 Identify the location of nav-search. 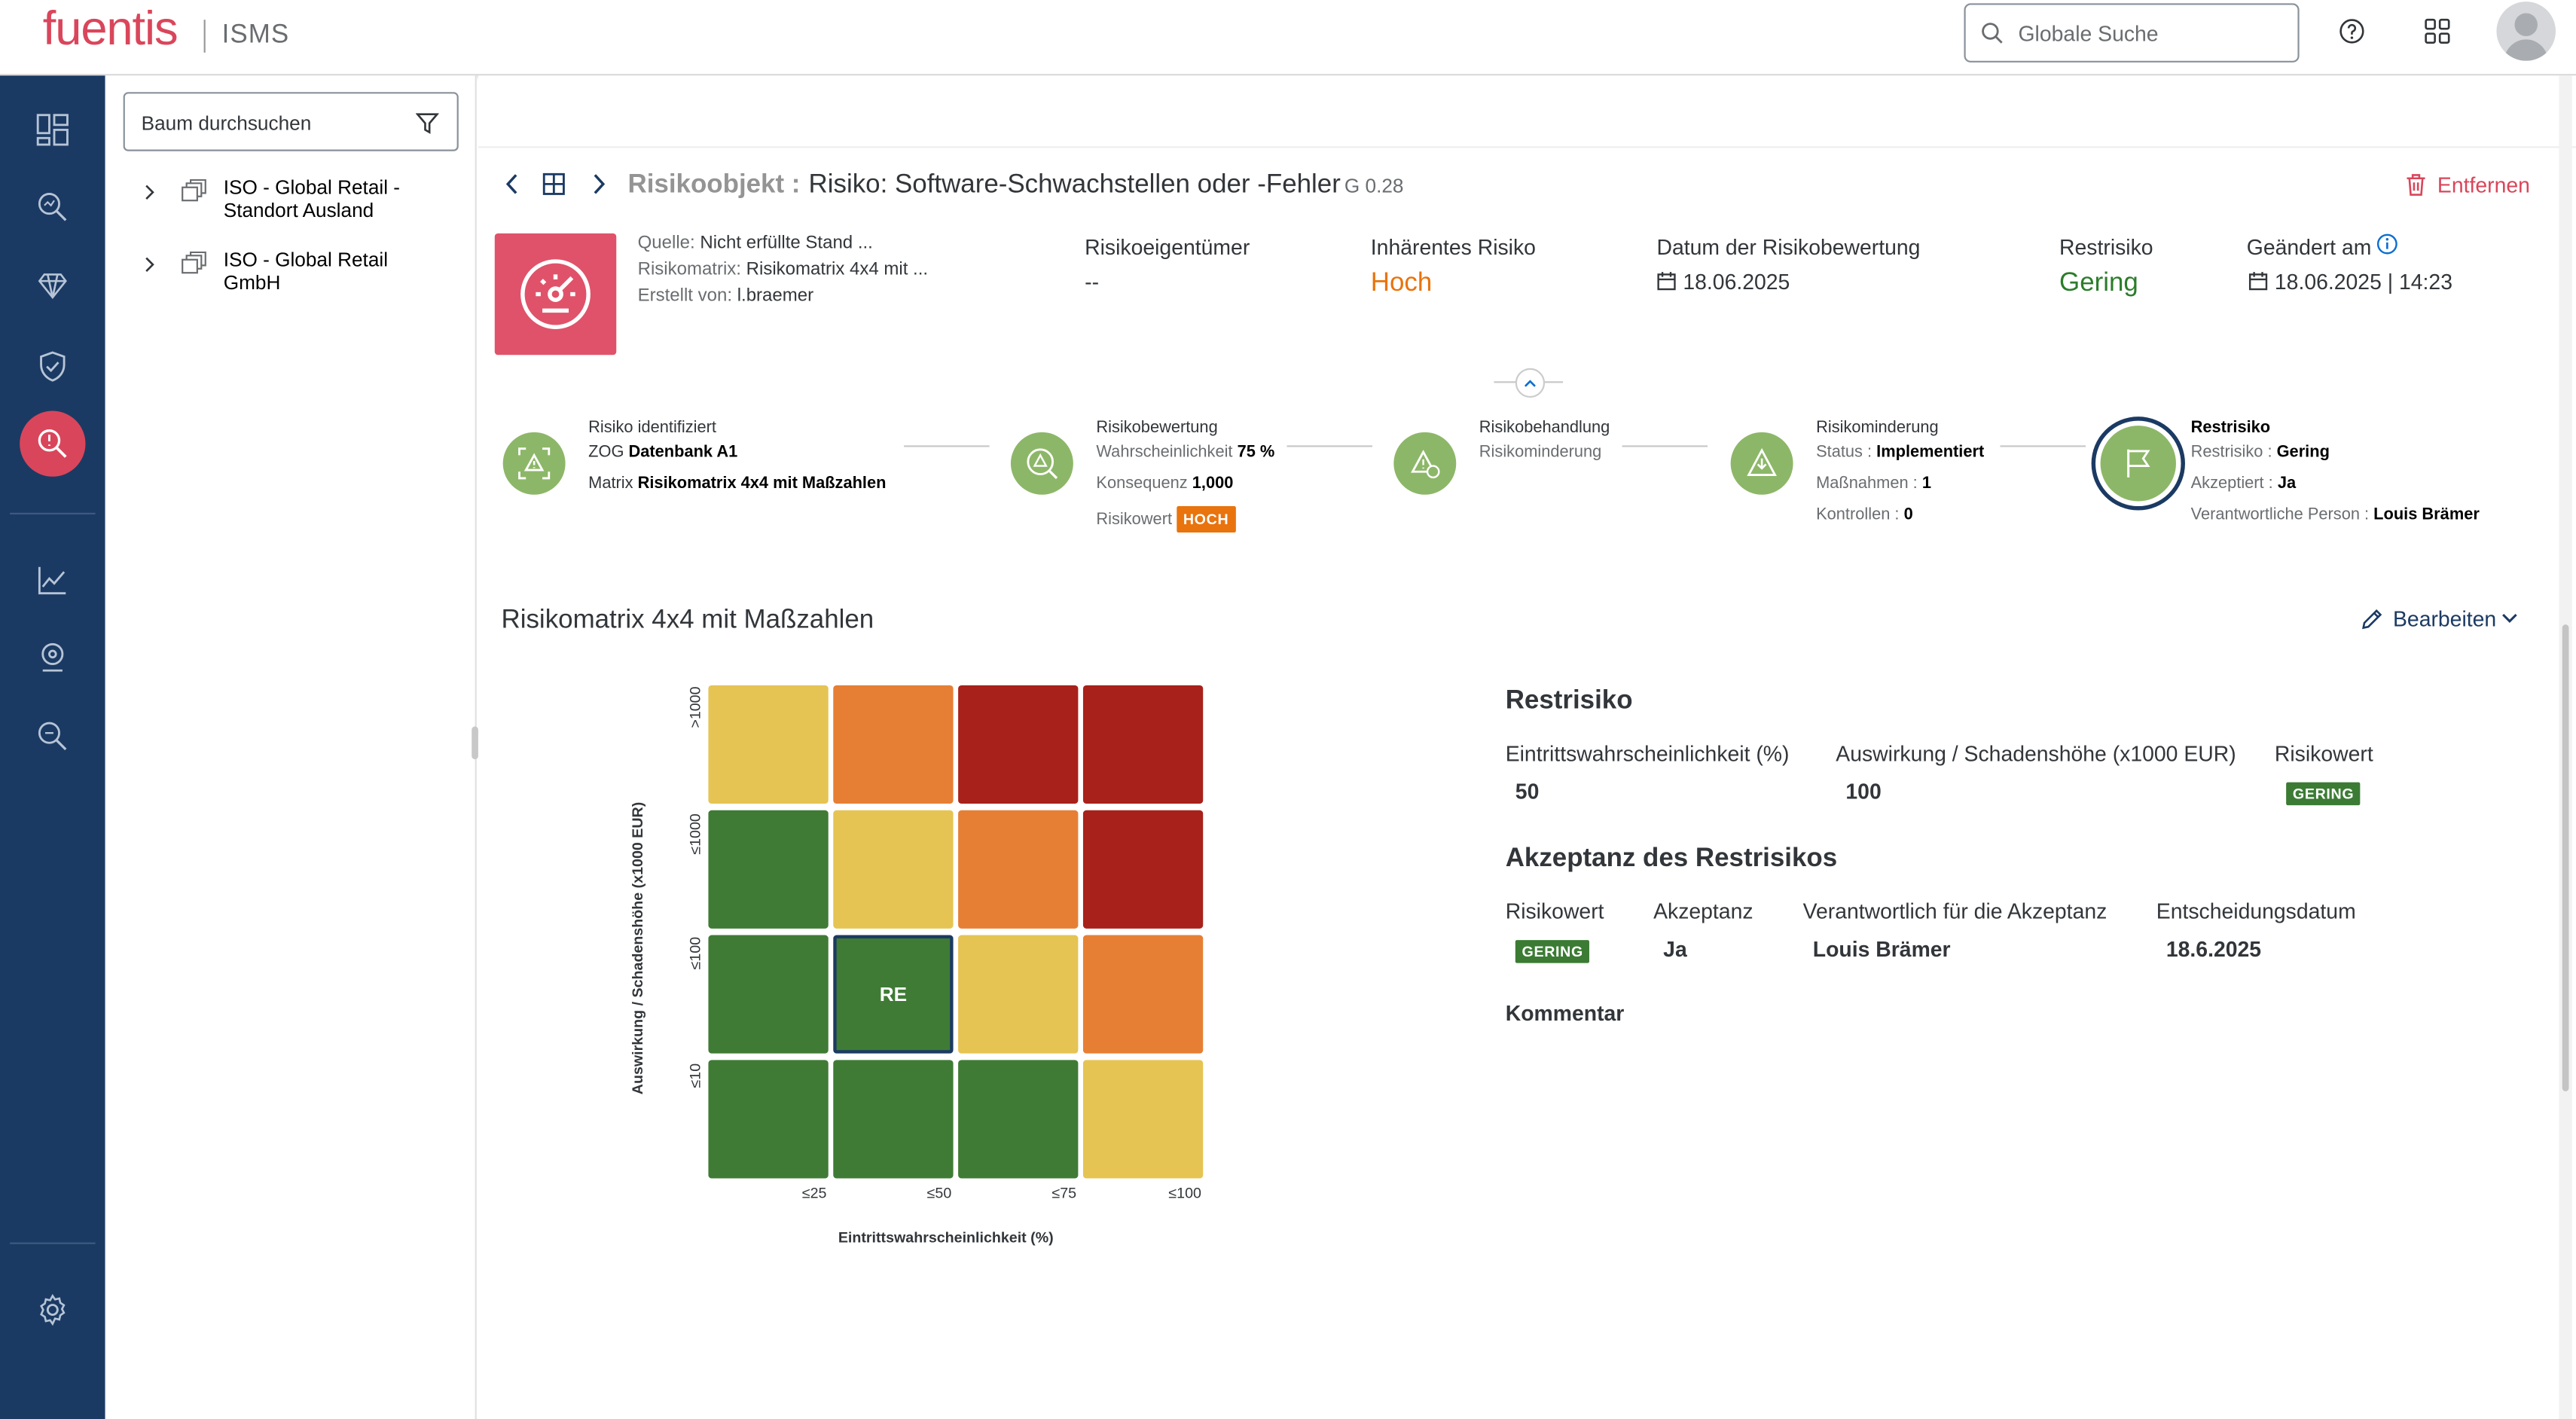
(53, 736).